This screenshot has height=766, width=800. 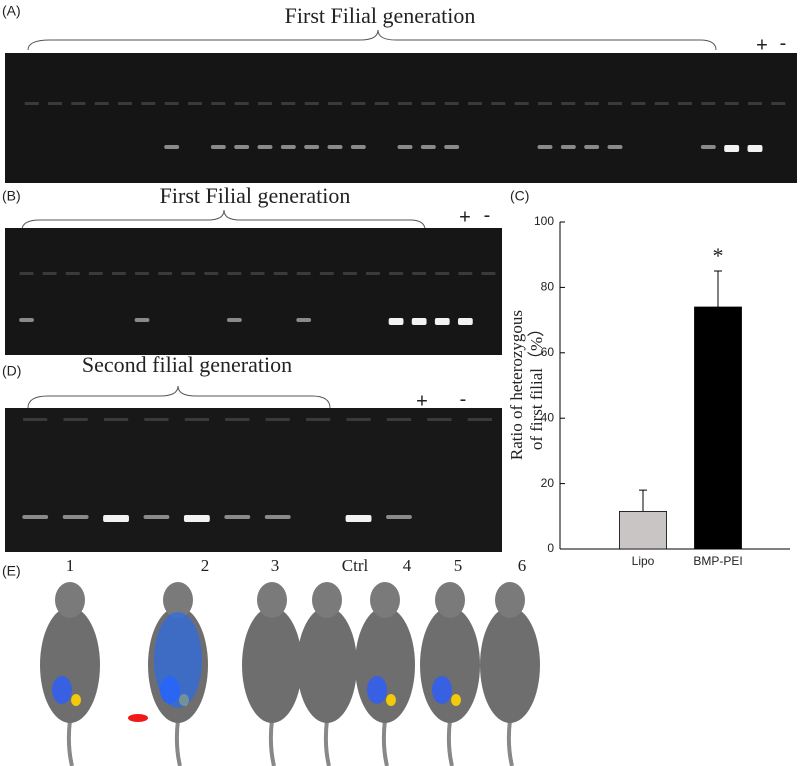 I want to click on panel-label: (D), so click(x=11, y=371).